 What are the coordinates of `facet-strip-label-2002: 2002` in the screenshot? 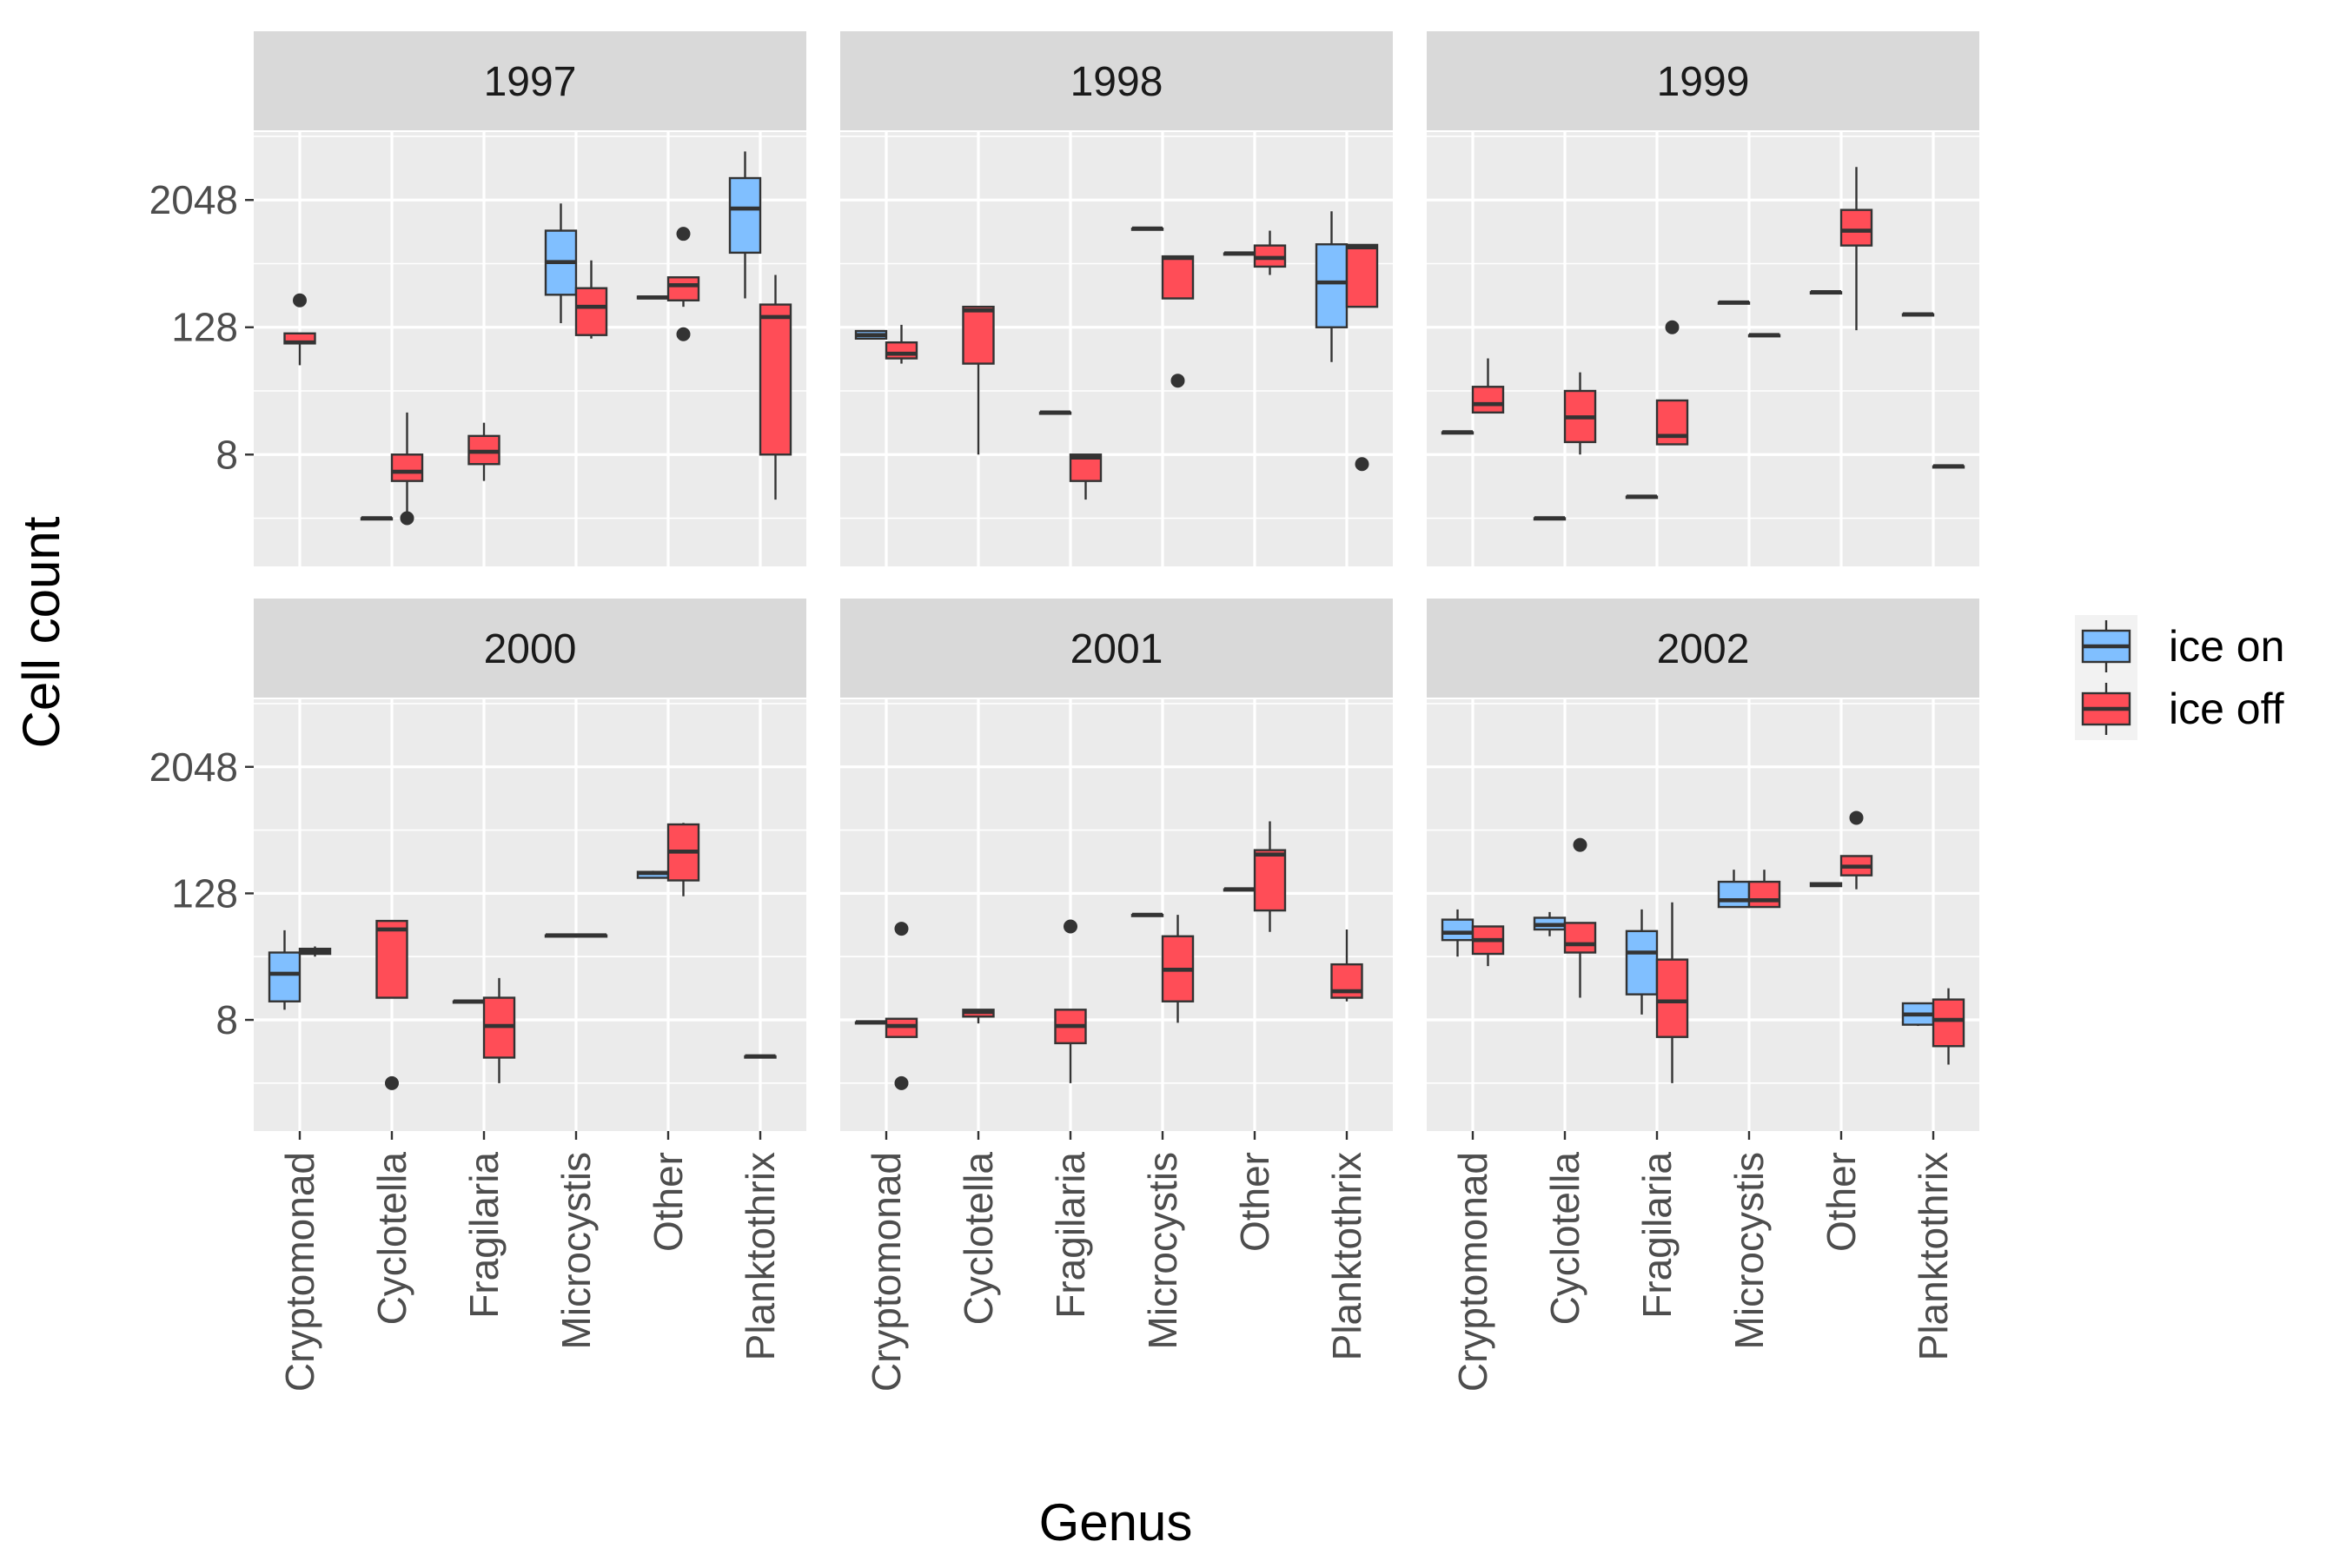 It's located at (1704, 649).